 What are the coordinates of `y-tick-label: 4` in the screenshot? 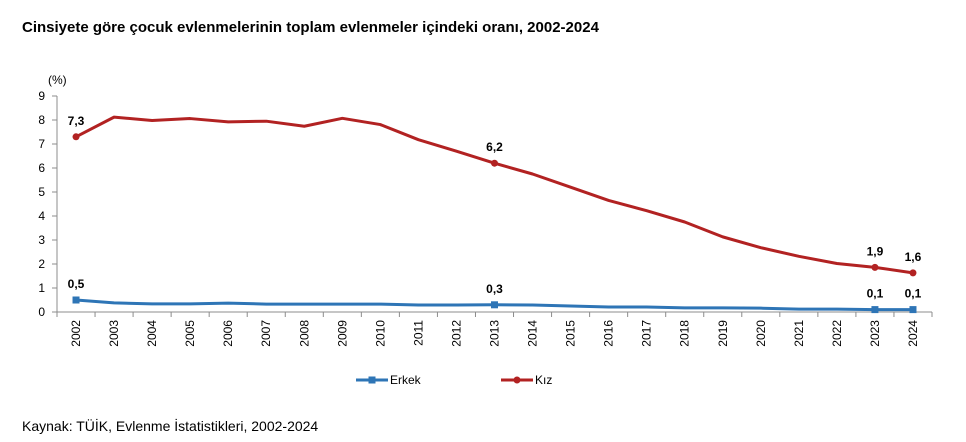 It's located at (41, 216).